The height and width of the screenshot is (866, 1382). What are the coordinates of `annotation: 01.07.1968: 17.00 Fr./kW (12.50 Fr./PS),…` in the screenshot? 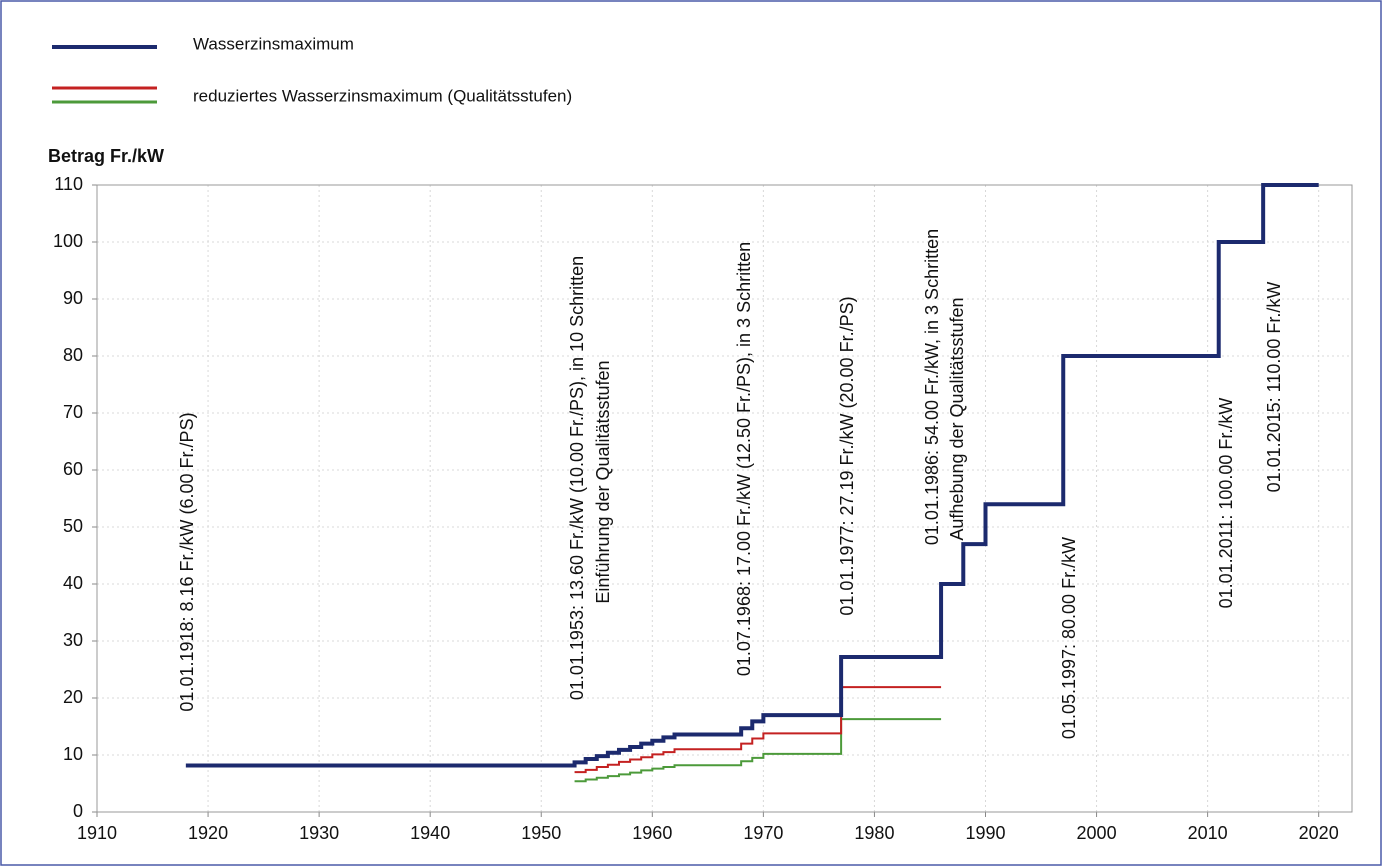 It's located at (744, 459).